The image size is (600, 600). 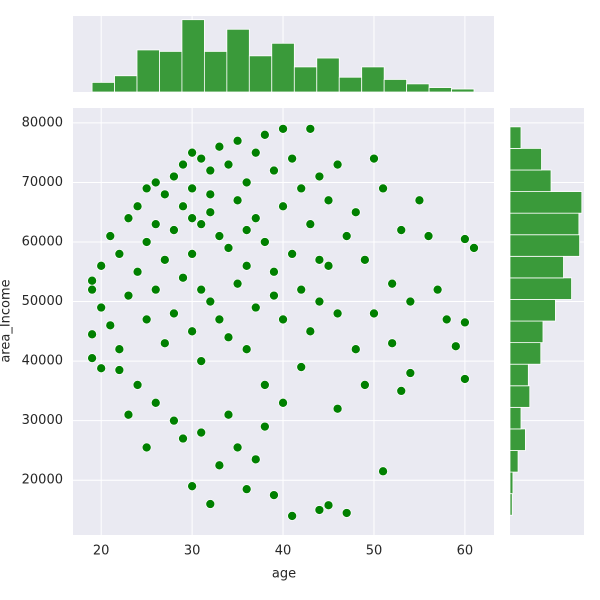 What do you see at coordinates (42, 241) in the screenshot?
I see `y-tick-label: 60000` at bounding box center [42, 241].